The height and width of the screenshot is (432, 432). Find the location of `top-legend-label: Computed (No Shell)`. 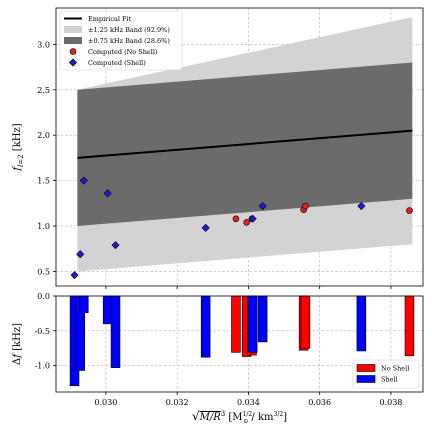

top-legend-label: Computed (No Shell) is located at coordinates (123, 52).